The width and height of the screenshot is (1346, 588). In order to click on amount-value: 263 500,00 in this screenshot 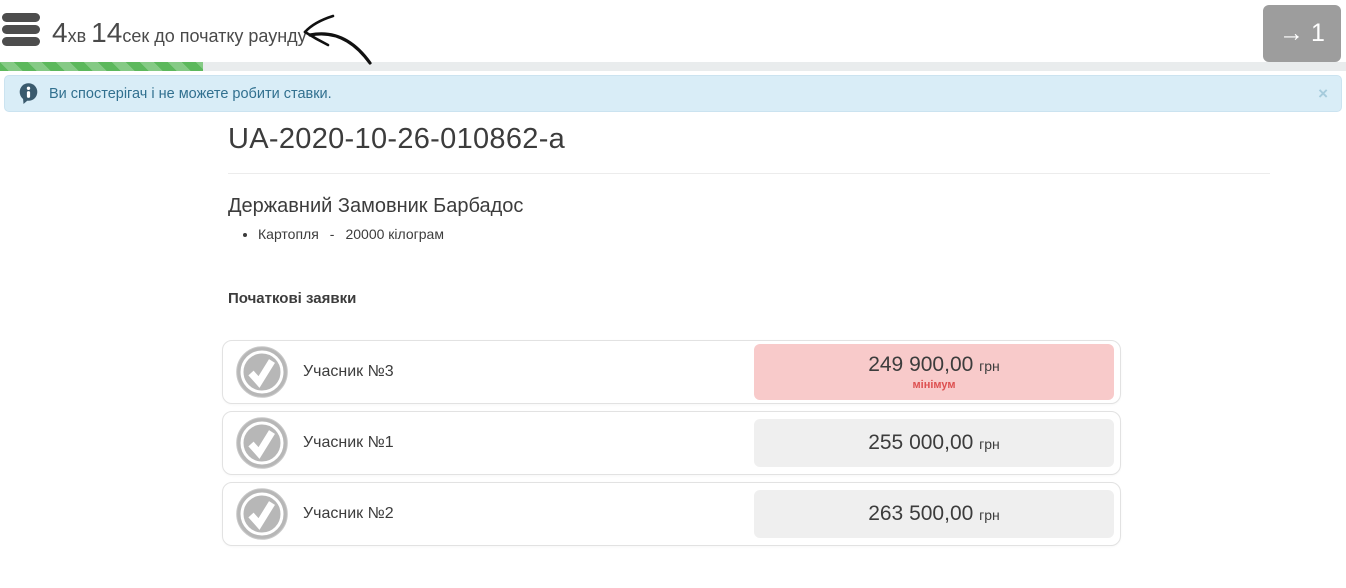, I will do `click(921, 513)`.